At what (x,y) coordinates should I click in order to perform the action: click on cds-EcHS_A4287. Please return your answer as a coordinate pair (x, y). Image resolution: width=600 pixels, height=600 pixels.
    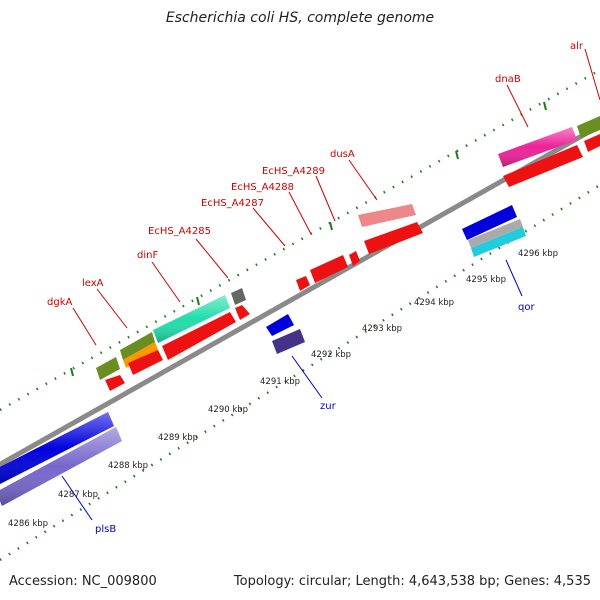
    Looking at the image, I should click on (303, 283).